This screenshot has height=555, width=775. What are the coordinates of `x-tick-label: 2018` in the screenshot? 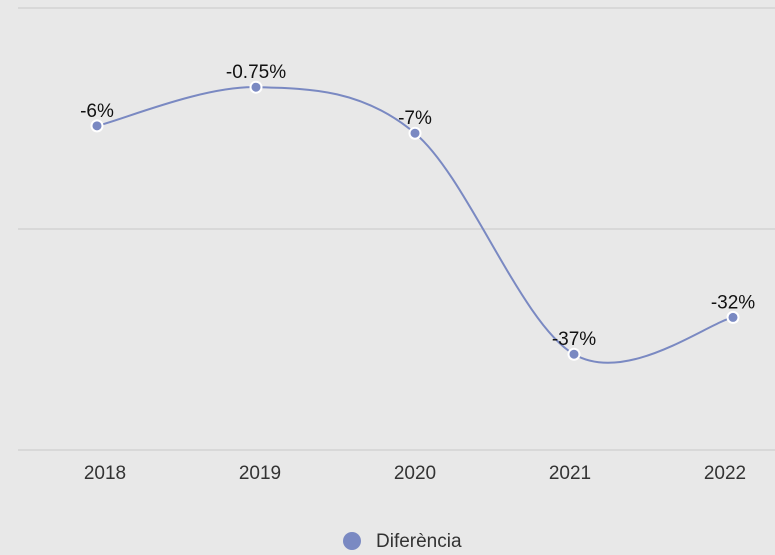 It's located at (105, 473).